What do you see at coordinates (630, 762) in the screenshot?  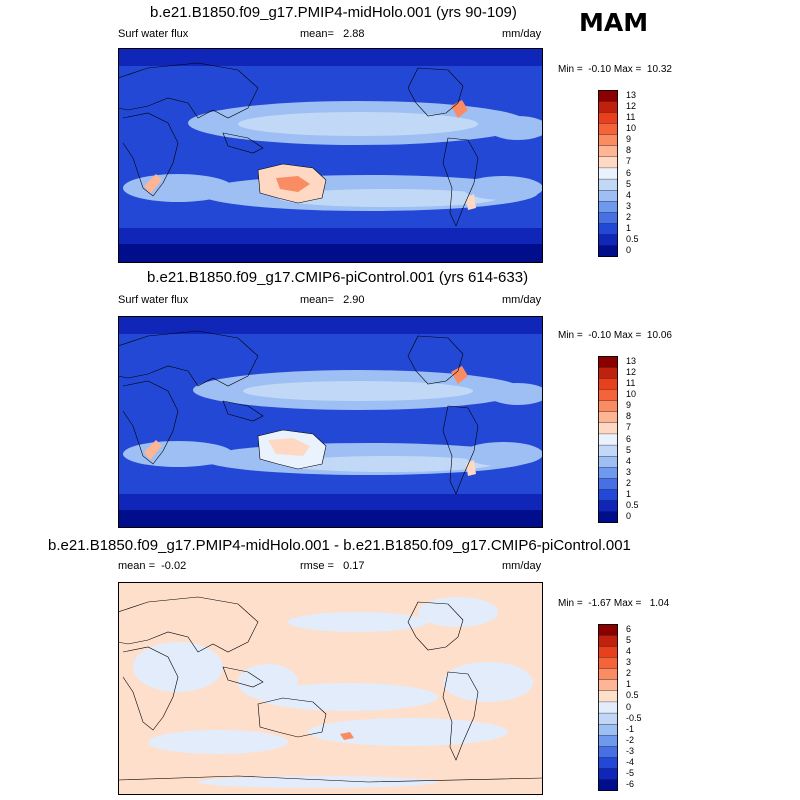 I see `colorbar-tick-label: -4` at bounding box center [630, 762].